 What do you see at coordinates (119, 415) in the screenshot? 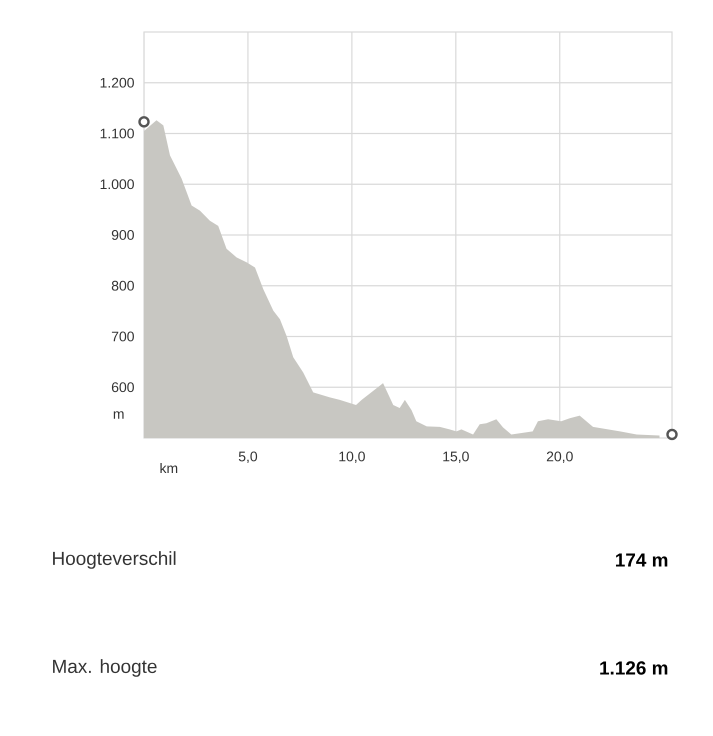
I see `y-axis-title: m` at bounding box center [119, 415].